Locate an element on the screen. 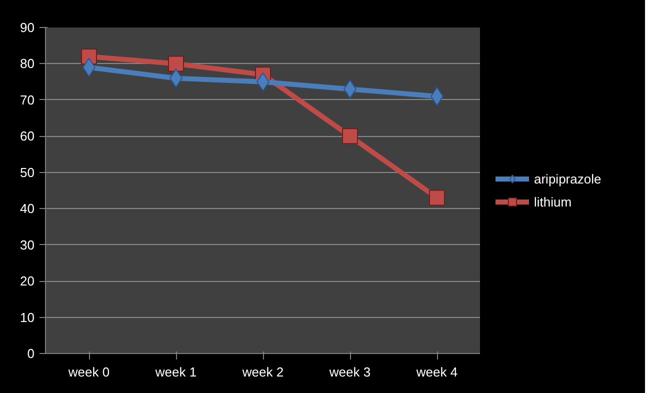  x-tick-label: week 4 is located at coordinates (436, 372).